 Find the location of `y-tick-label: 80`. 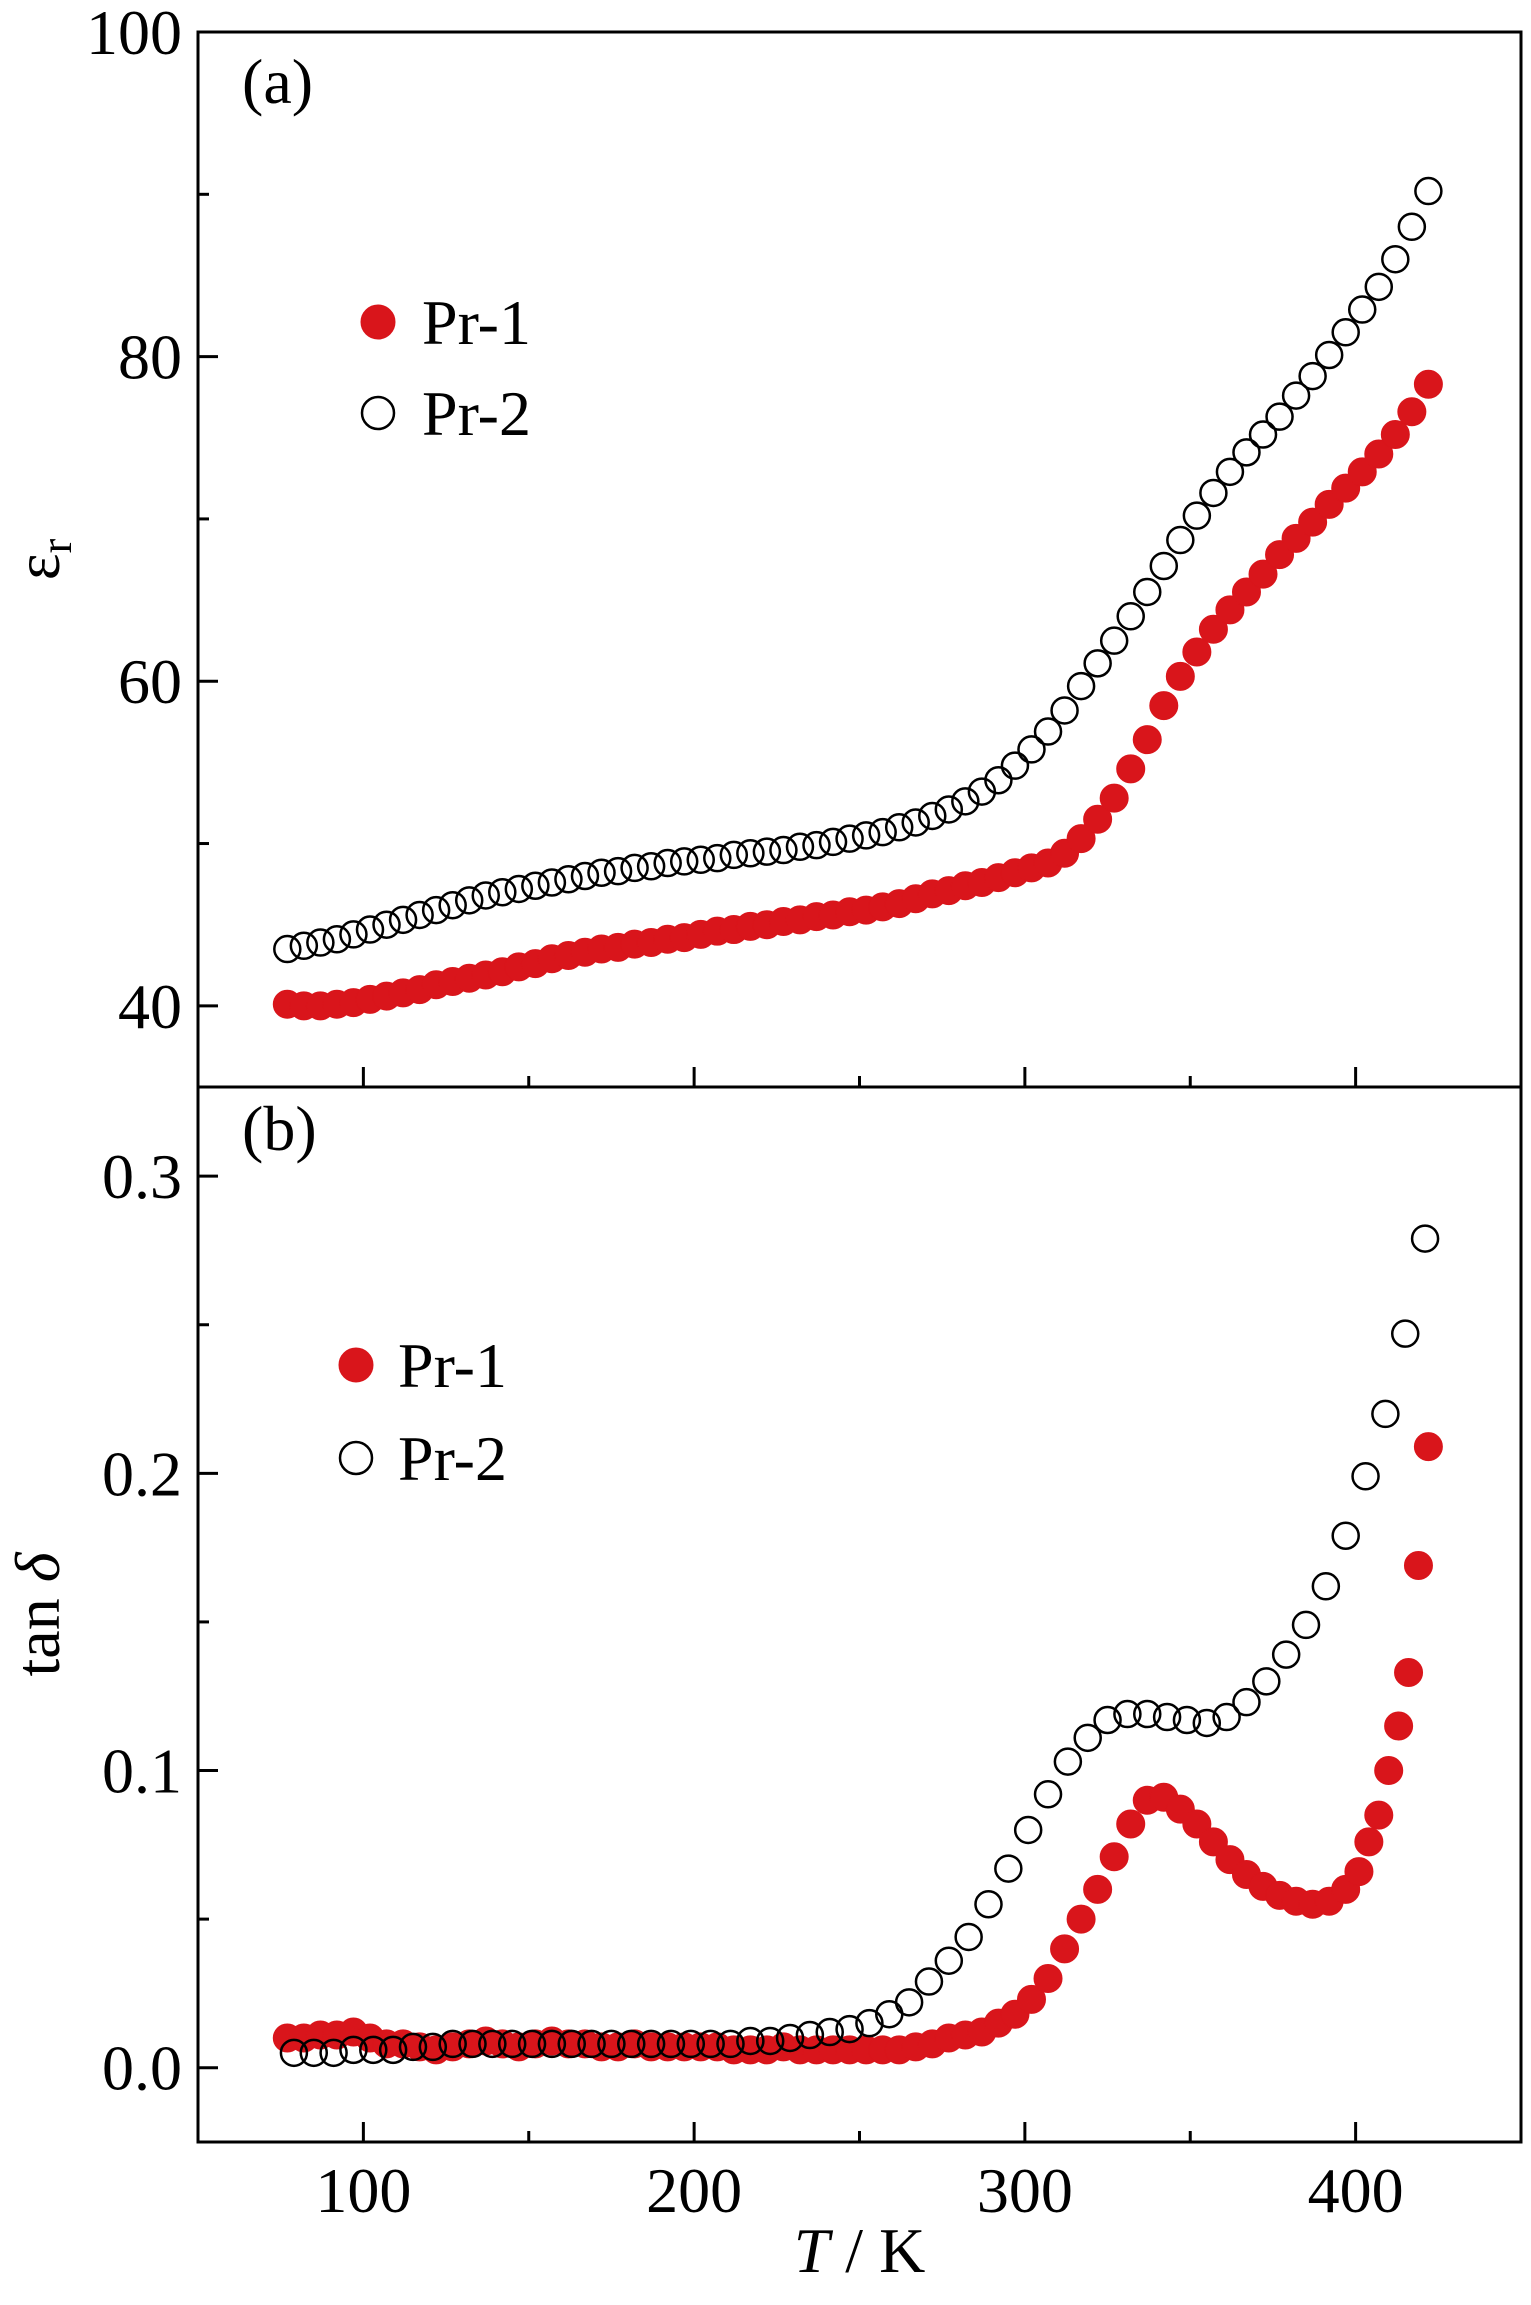

y-tick-label: 80 is located at coordinates (150, 357).